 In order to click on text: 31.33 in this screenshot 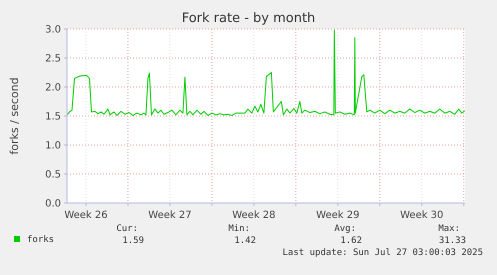, I will do `click(452, 241)`.